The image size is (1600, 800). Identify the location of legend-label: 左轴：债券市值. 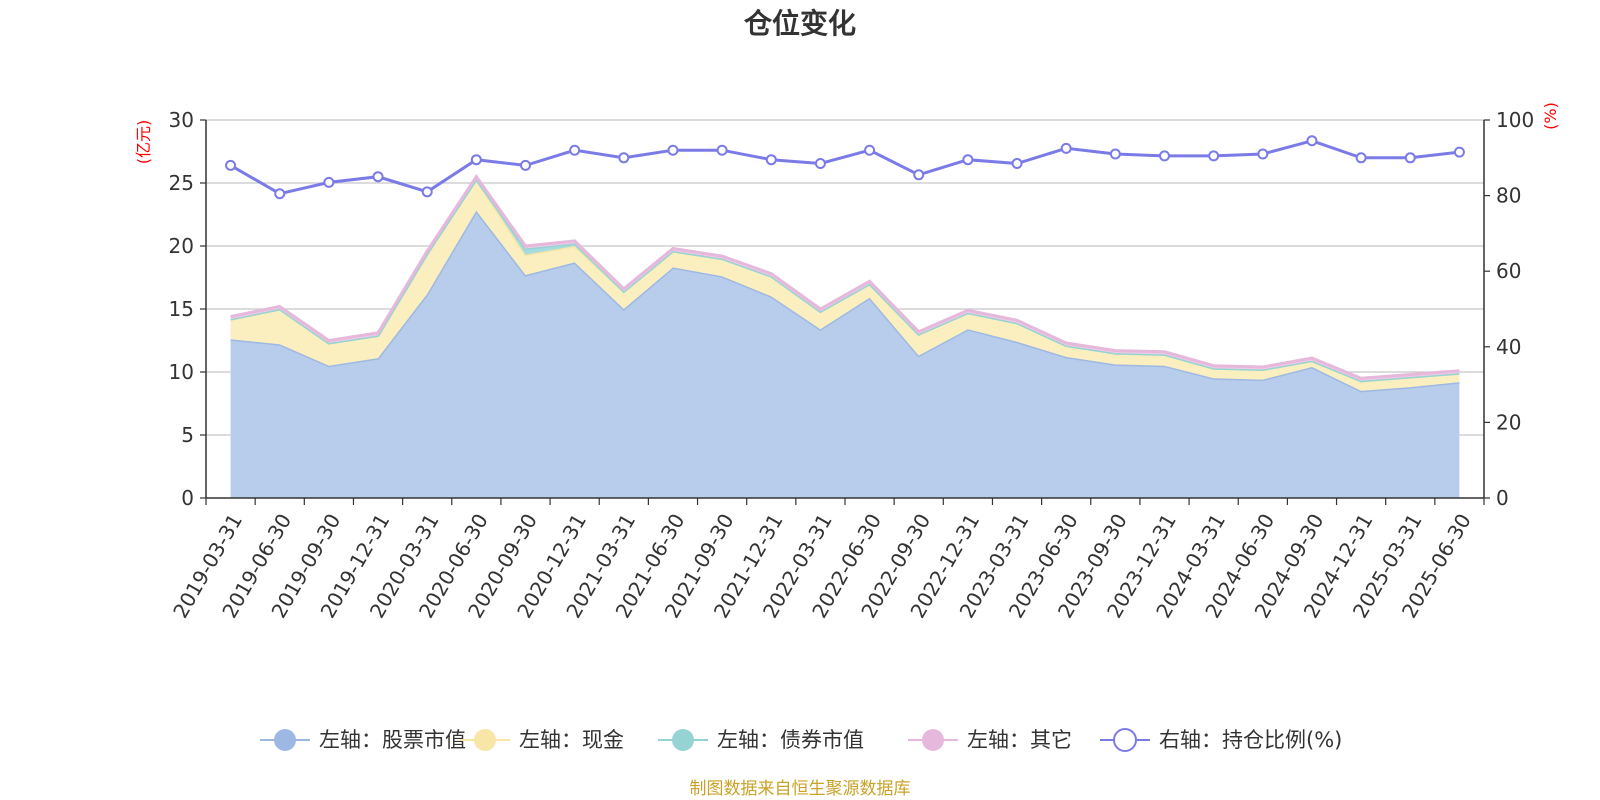
(790, 740).